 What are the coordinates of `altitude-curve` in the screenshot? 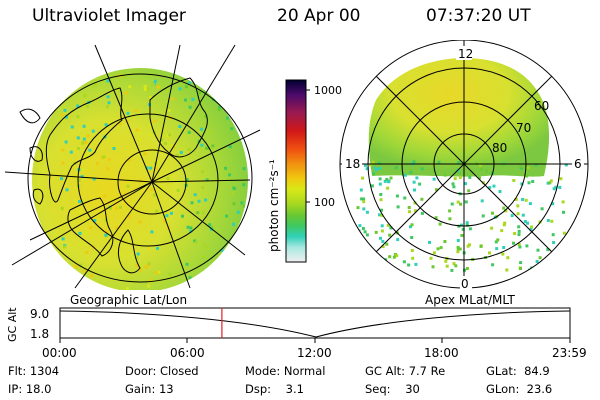 It's located at (315, 324).